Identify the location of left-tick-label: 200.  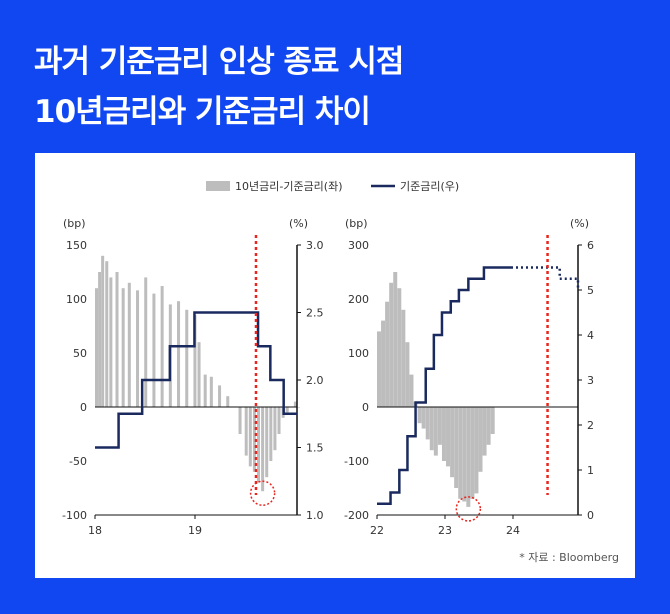
(358, 299).